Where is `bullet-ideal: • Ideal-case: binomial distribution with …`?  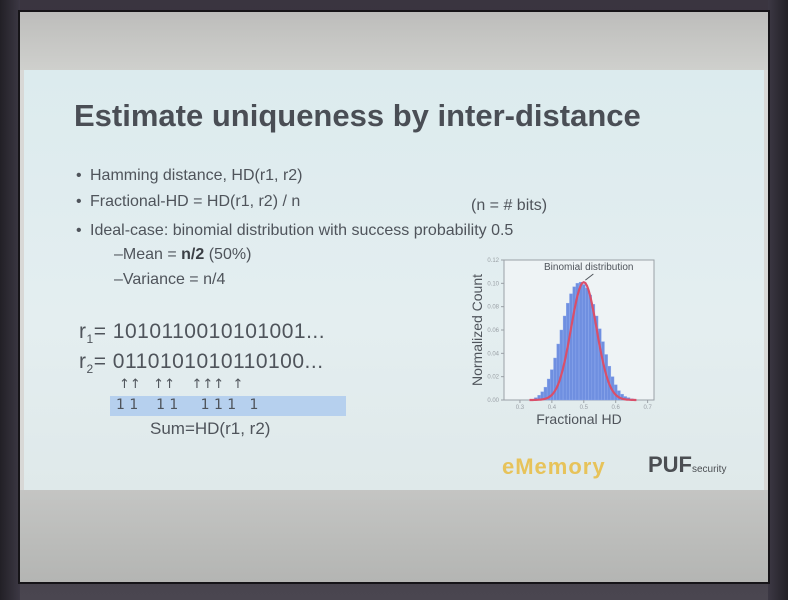 bullet-ideal: • Ideal-case: binomial distribution with … is located at coordinates (294, 231).